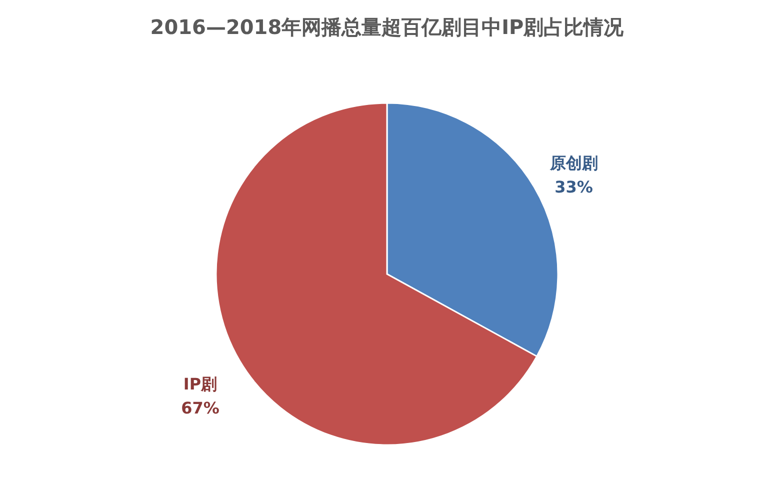 This screenshot has width=774, height=500. Describe the element at coordinates (573, 163) in the screenshot. I see `slice-label: 原创剧` at that location.